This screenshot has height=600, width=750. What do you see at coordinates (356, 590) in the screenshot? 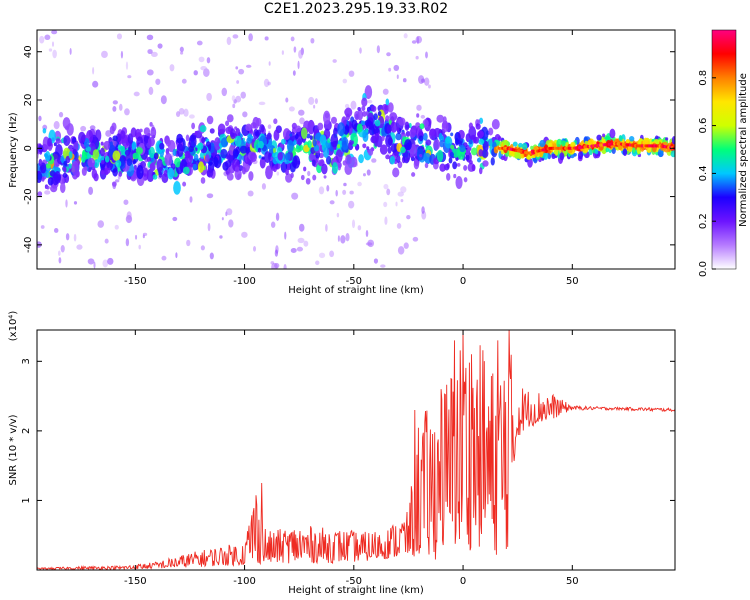
I see `snr-x-axis-label: Height of straight line (km)` at bounding box center [356, 590].